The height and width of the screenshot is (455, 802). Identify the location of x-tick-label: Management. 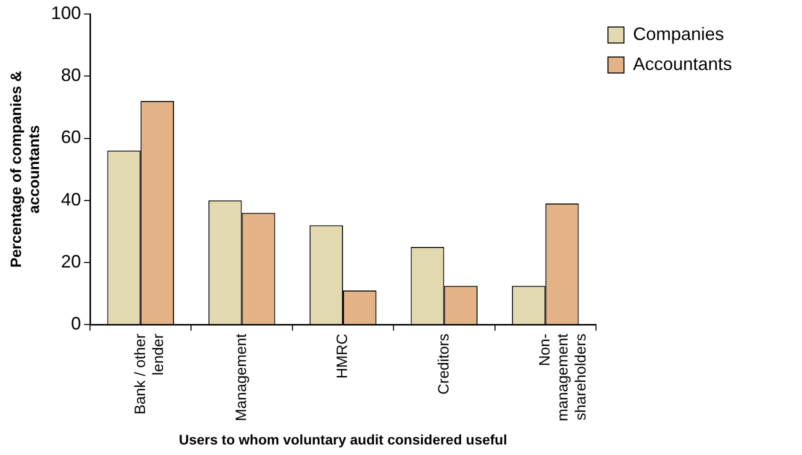
(241, 377).